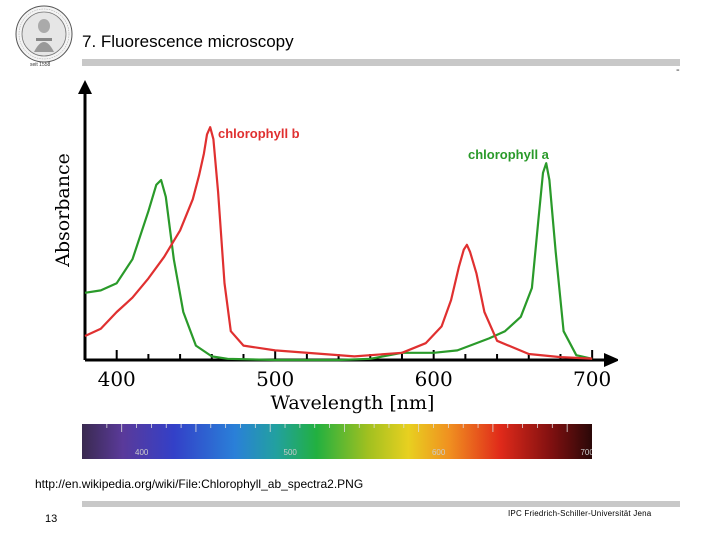 Image resolution: width=720 pixels, height=540 pixels. Describe the element at coordinates (586, 452) in the screenshot. I see `spectrum-tick-label: 700` at that location.